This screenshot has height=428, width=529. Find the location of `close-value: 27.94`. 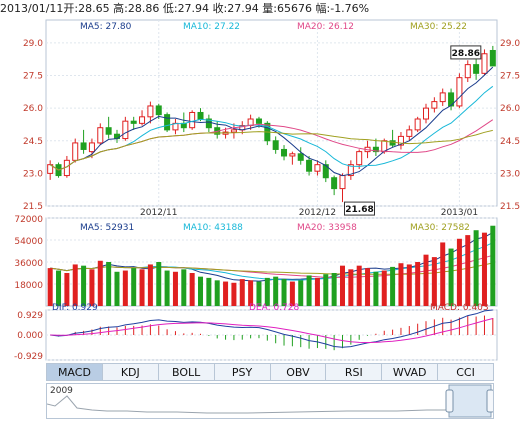

close-value: 27.94 is located at coordinates (243, 8).